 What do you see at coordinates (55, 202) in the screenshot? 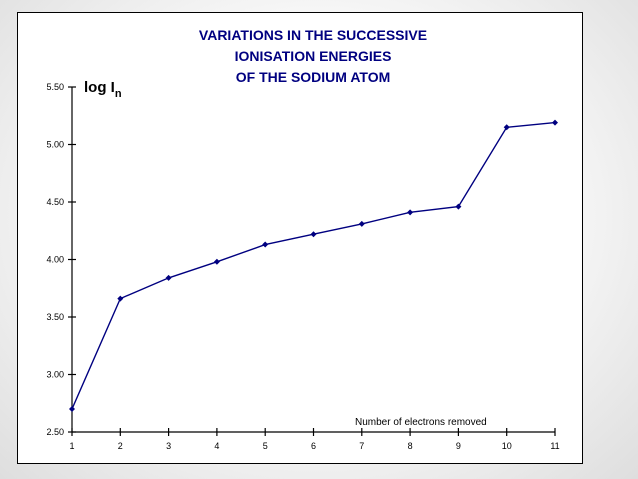
I see `y-tick-label: 4.50` at bounding box center [55, 202].